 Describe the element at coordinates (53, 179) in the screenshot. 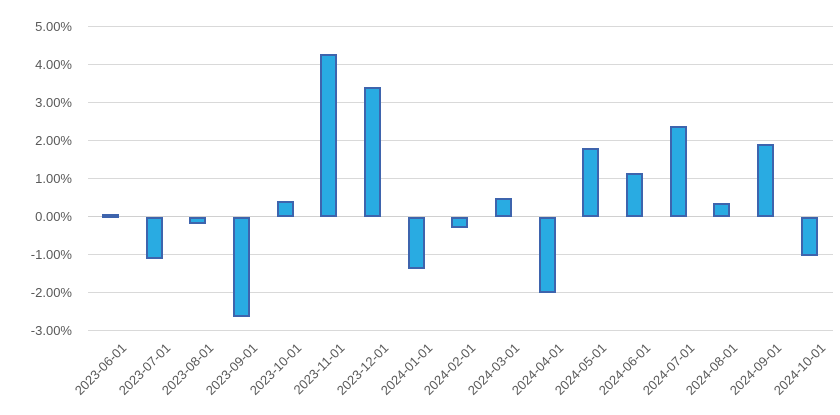

I see `y-axis-tick-label: 1.00%` at that location.